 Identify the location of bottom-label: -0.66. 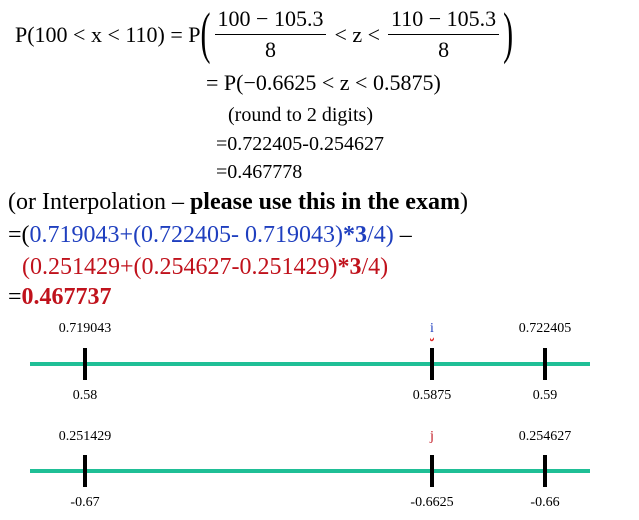
(545, 502).